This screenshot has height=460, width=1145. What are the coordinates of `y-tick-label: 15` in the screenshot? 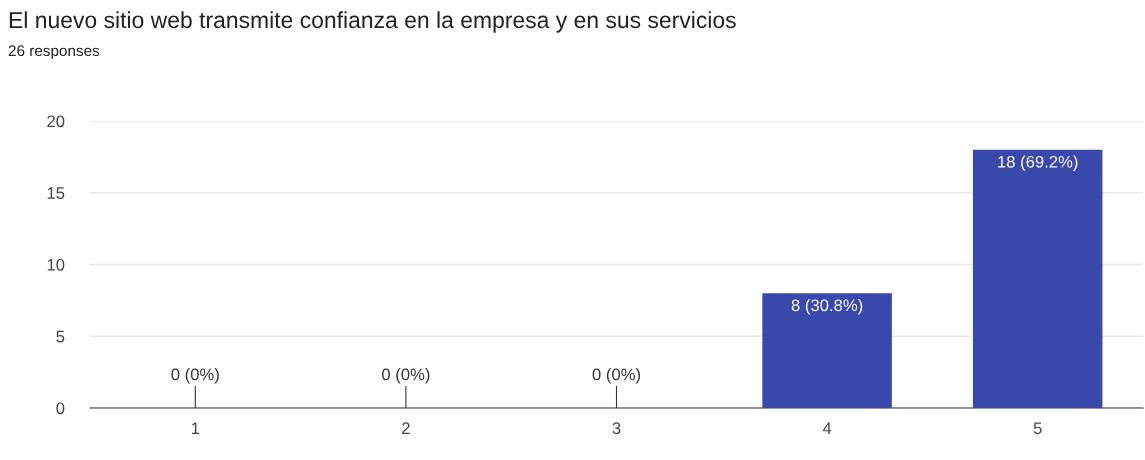 It's located at (56, 193).